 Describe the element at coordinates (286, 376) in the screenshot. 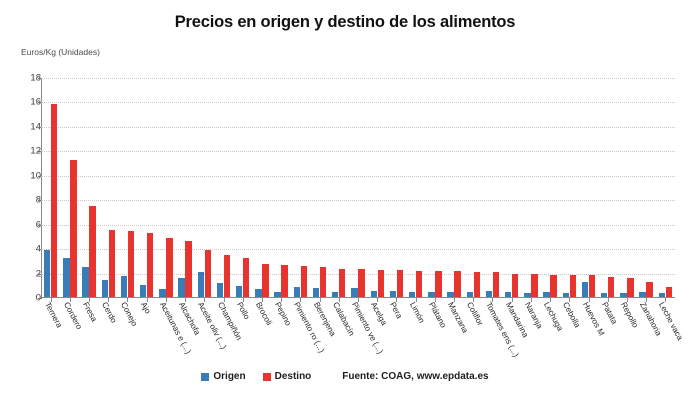

I see `legend-item-destino: Destino` at that location.